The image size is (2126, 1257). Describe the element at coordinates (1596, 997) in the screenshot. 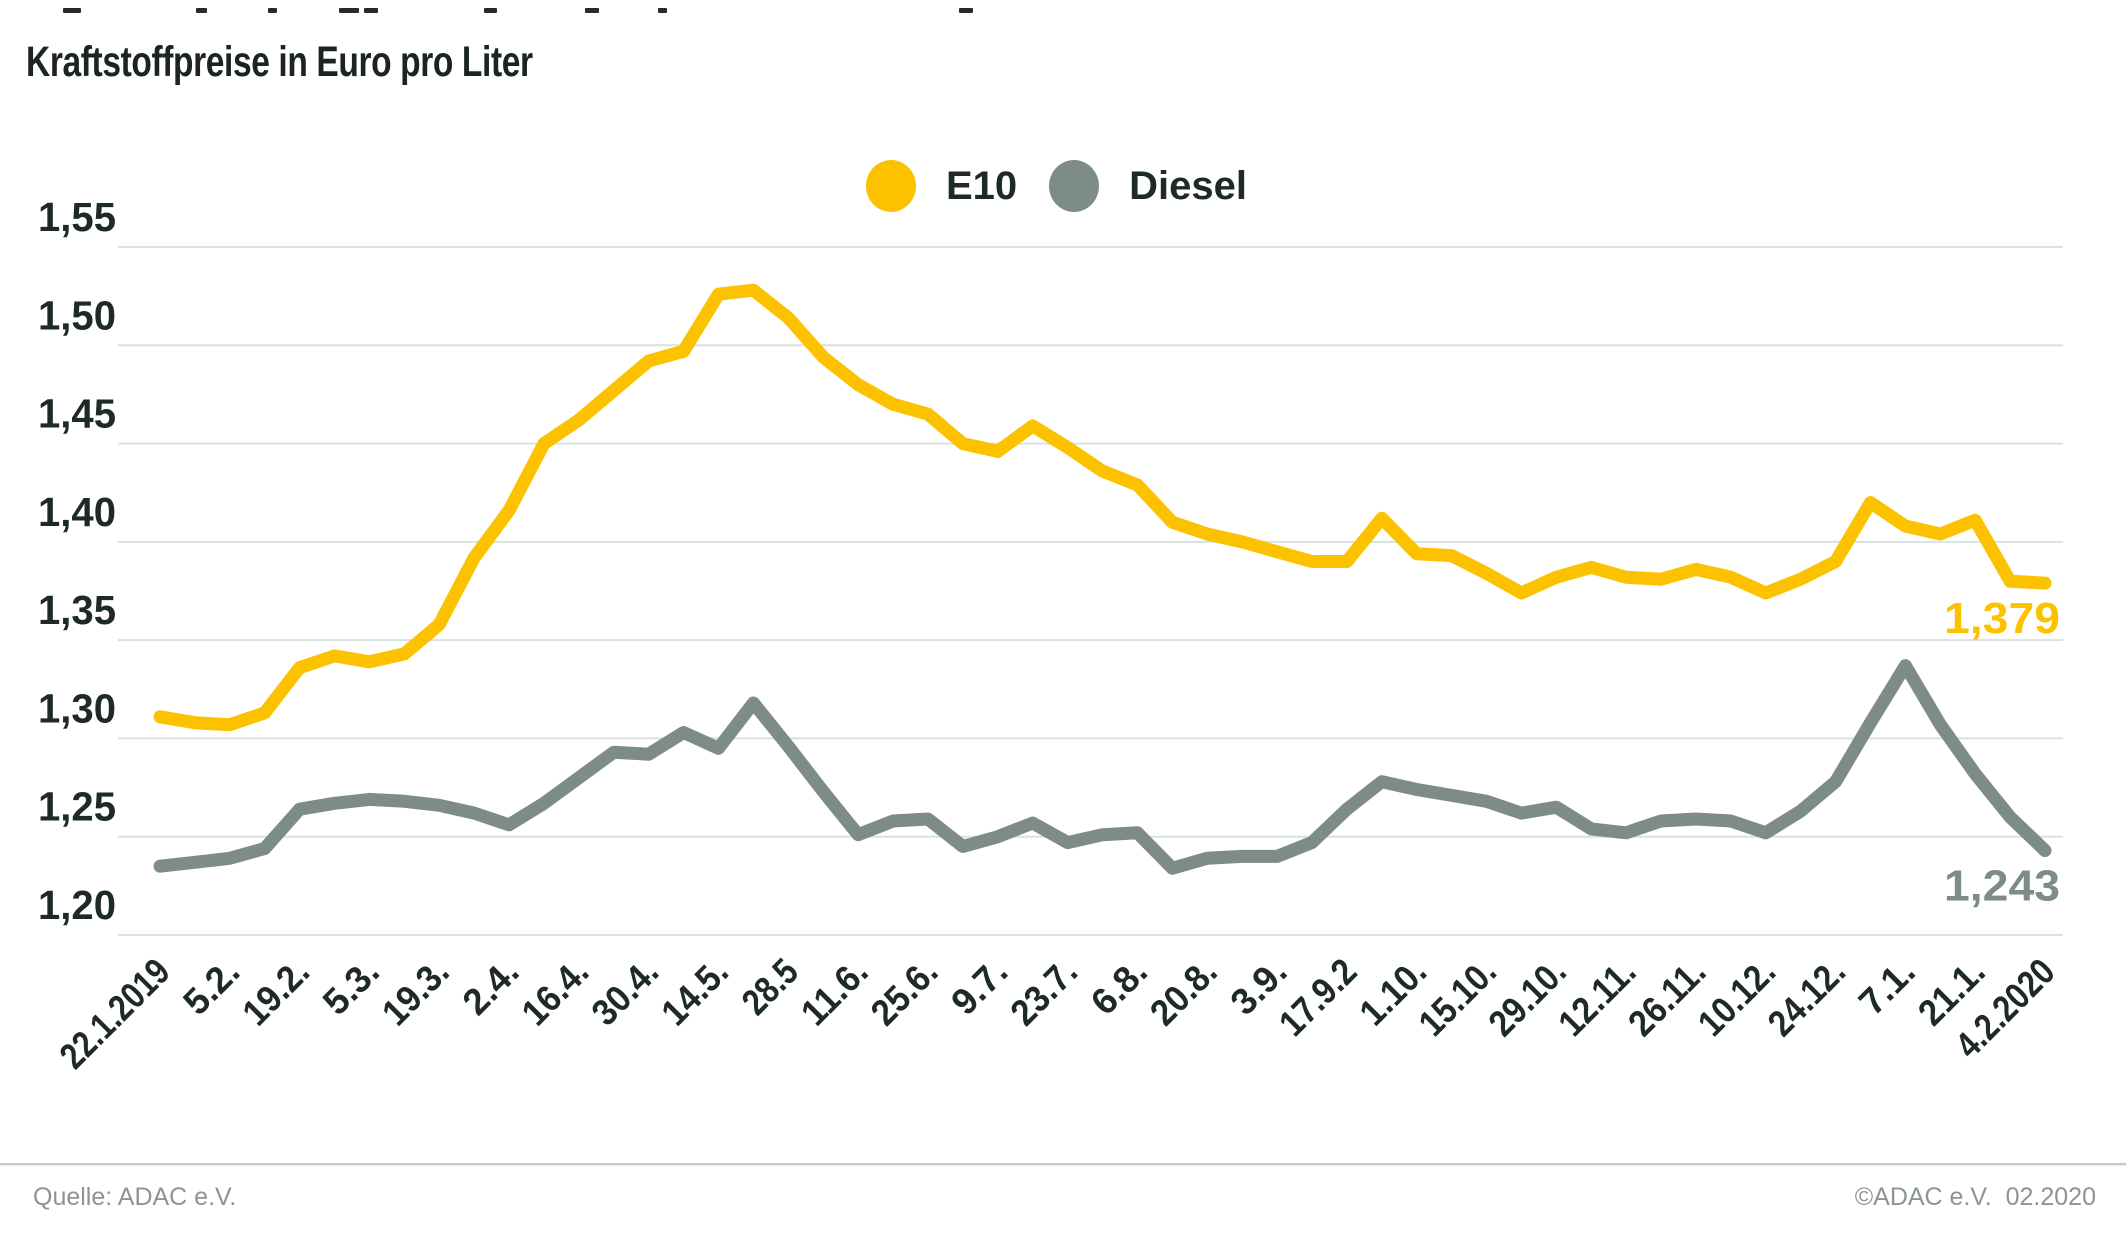

I see `x-axis-tick-label: 12.11.` at that location.